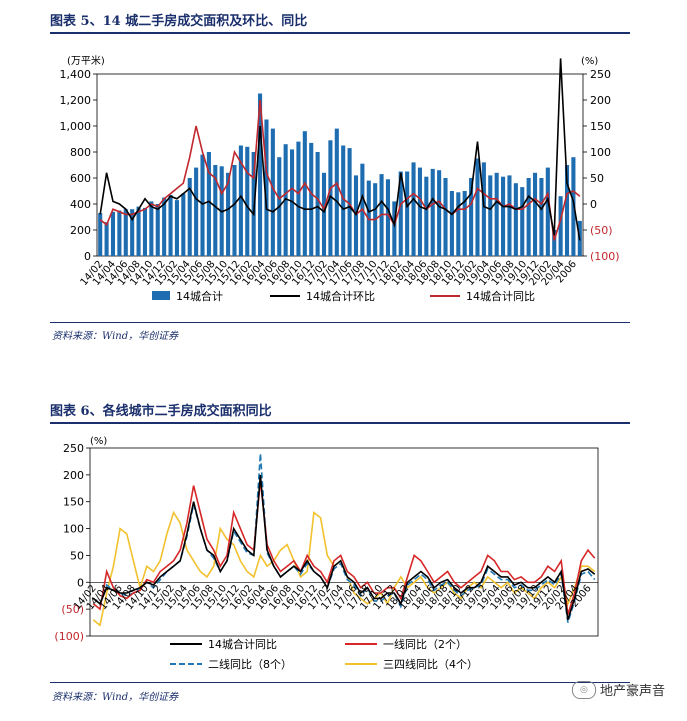  What do you see at coordinates (242, 644) in the screenshot?
I see `chart2-legend-total-label: 14城合计同比` at bounding box center [242, 644].